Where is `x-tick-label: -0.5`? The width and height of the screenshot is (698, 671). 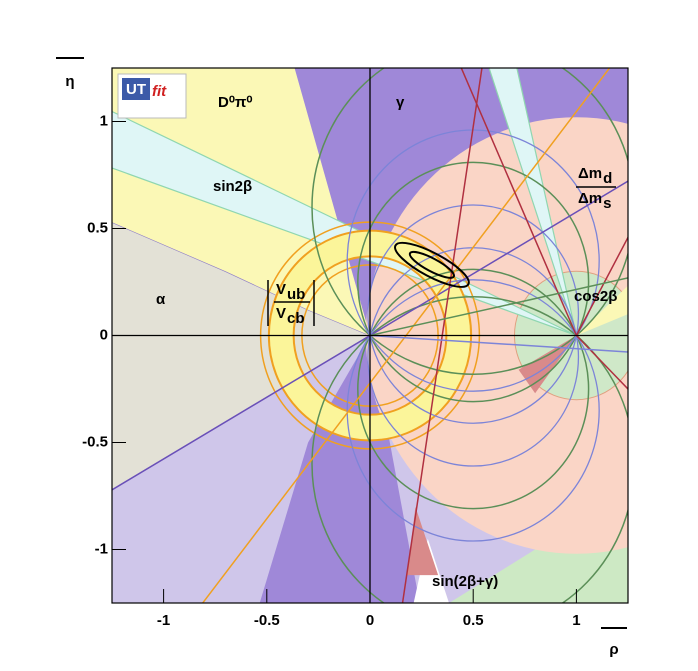 x-tick-label: -0.5 is located at coordinates (267, 620).